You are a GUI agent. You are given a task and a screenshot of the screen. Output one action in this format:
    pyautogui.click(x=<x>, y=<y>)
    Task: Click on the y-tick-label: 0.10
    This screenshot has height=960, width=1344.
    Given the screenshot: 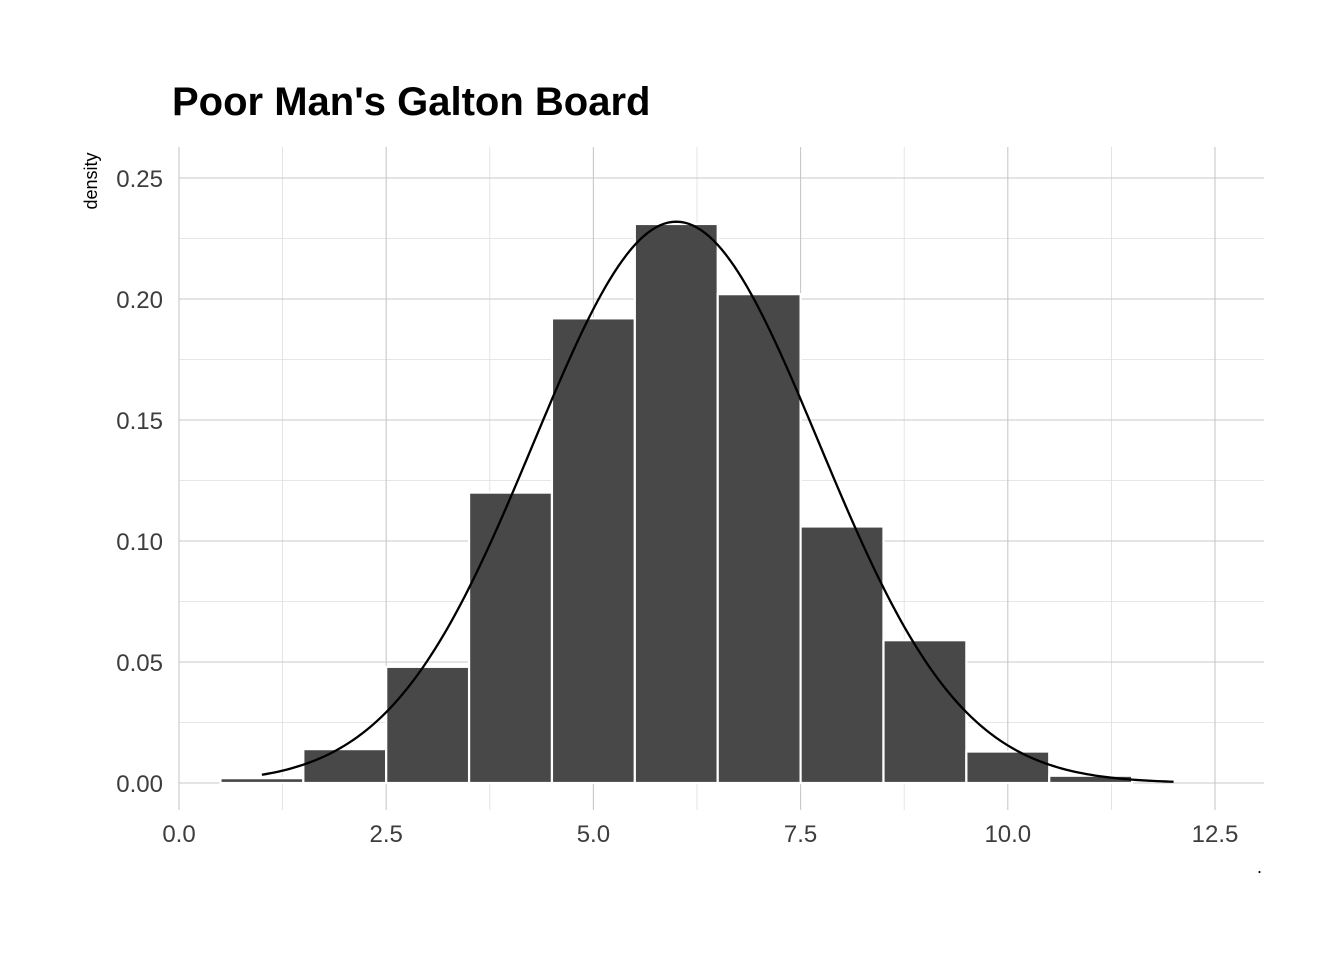 What is the action you would take?
    pyautogui.click(x=139, y=542)
    